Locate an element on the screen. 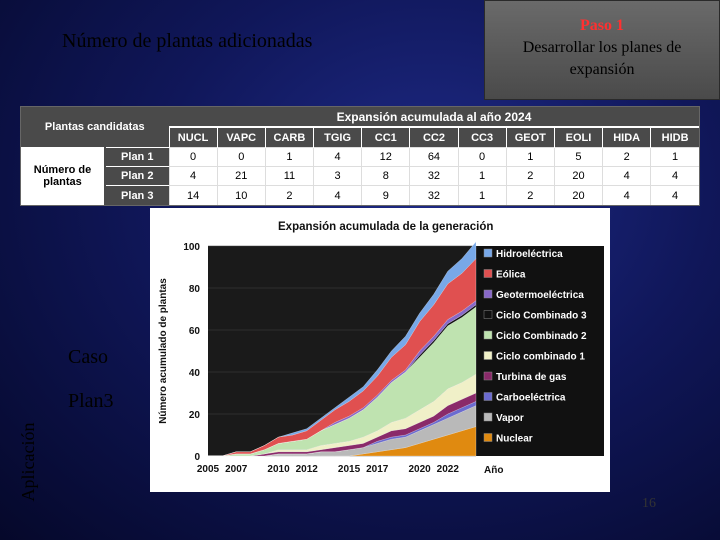 This screenshot has width=720, height=540. x-tick-label: 2010 is located at coordinates (278, 469).